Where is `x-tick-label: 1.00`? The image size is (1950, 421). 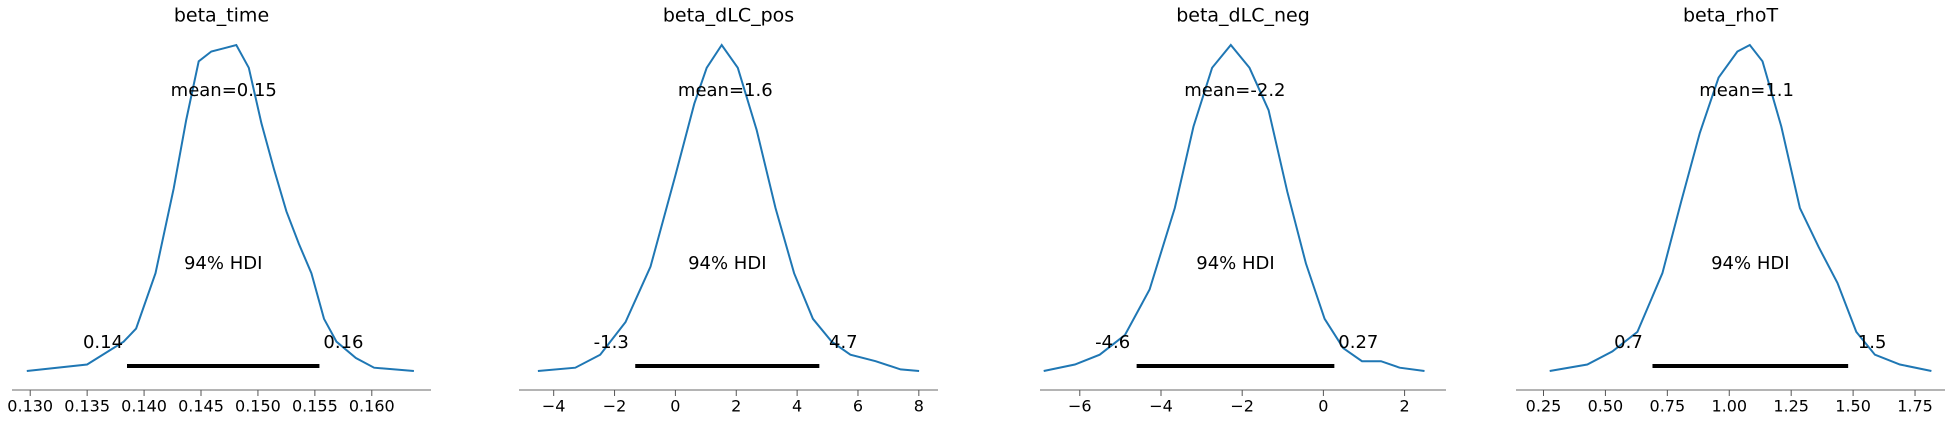 x-tick-label: 1.00 is located at coordinates (1729, 406).